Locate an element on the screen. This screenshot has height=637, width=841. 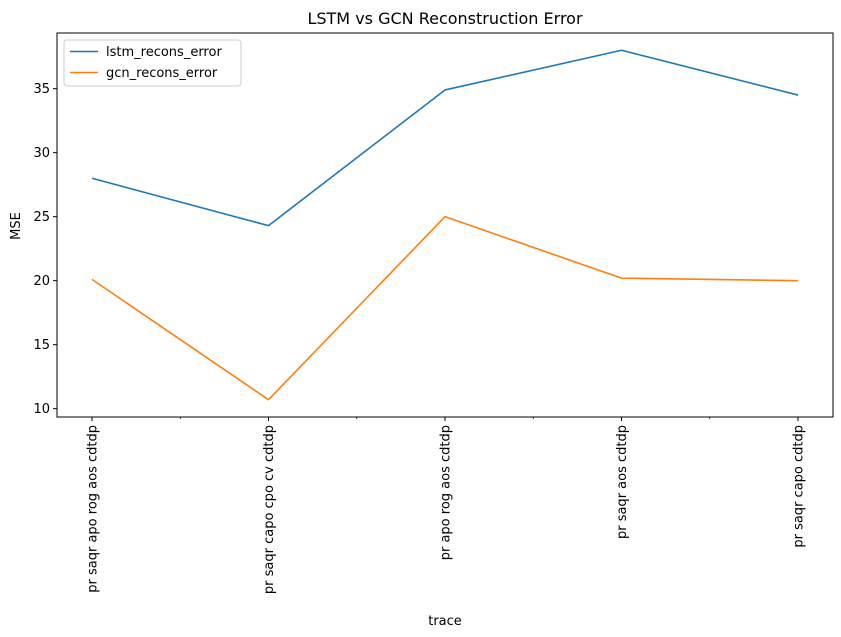
x-tick-label: pr saqr capo cpo cv cdtdp is located at coordinates (269, 509).